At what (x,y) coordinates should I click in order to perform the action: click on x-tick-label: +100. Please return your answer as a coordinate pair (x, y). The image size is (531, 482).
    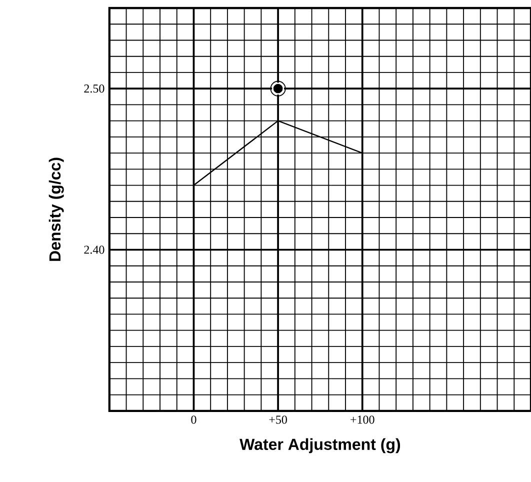
    Looking at the image, I should click on (362, 420).